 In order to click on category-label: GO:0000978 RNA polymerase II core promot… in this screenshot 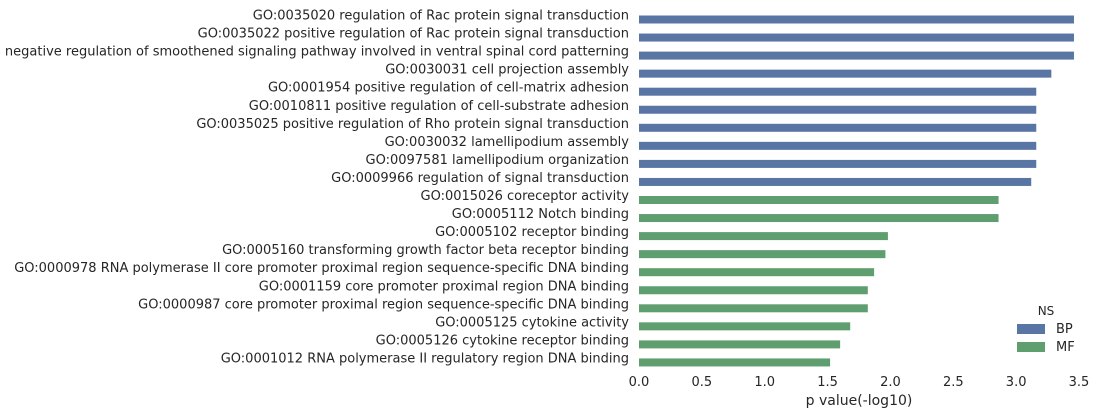, I will do `click(321, 268)`.